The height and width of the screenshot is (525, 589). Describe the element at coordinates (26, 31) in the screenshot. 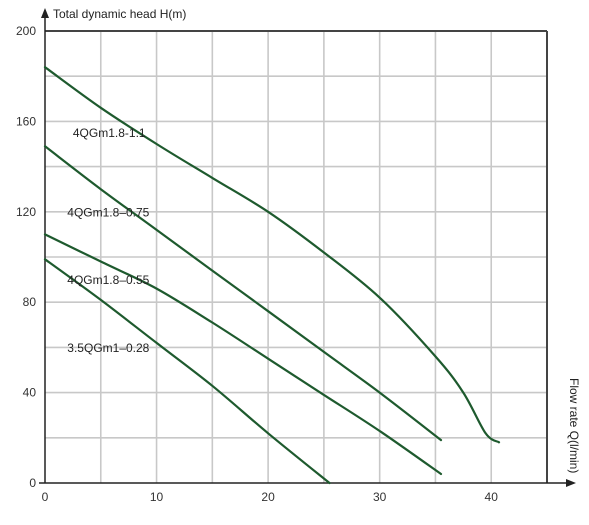

I see `y-tick-label: 200` at that location.